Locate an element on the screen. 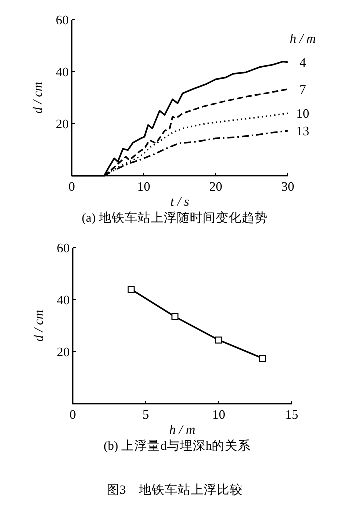  caption: 图3 地铁车站上浮比较 is located at coordinates (175, 490).